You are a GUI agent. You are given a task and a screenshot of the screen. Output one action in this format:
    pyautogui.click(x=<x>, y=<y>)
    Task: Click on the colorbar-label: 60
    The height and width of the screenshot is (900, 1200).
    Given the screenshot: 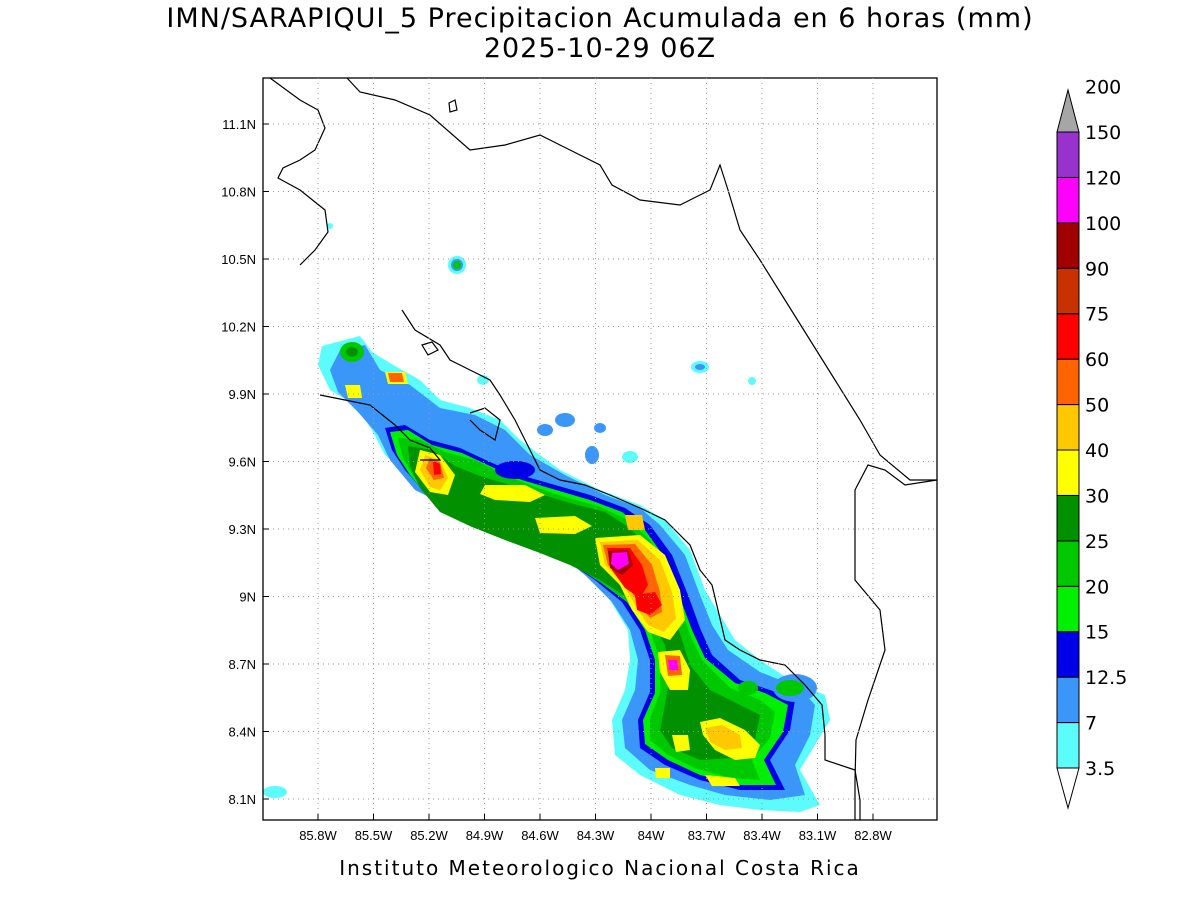 What is the action you would take?
    pyautogui.click(x=1097, y=360)
    